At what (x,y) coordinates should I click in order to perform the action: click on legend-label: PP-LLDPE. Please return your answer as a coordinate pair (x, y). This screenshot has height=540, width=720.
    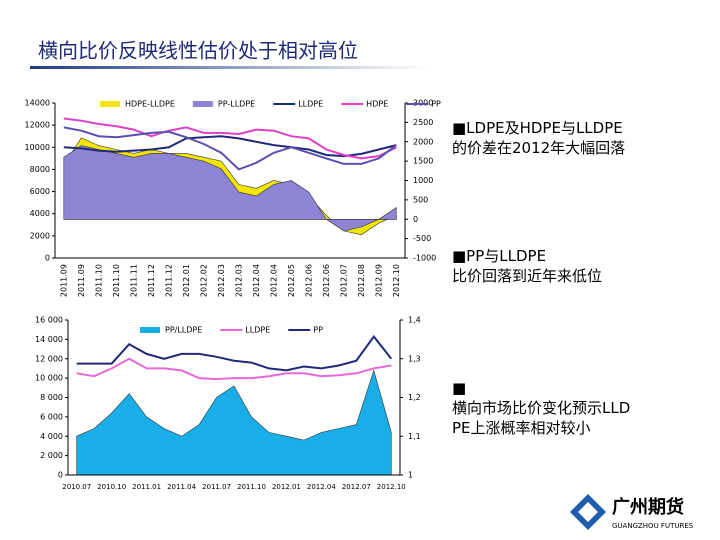
    Looking at the image, I should click on (236, 104).